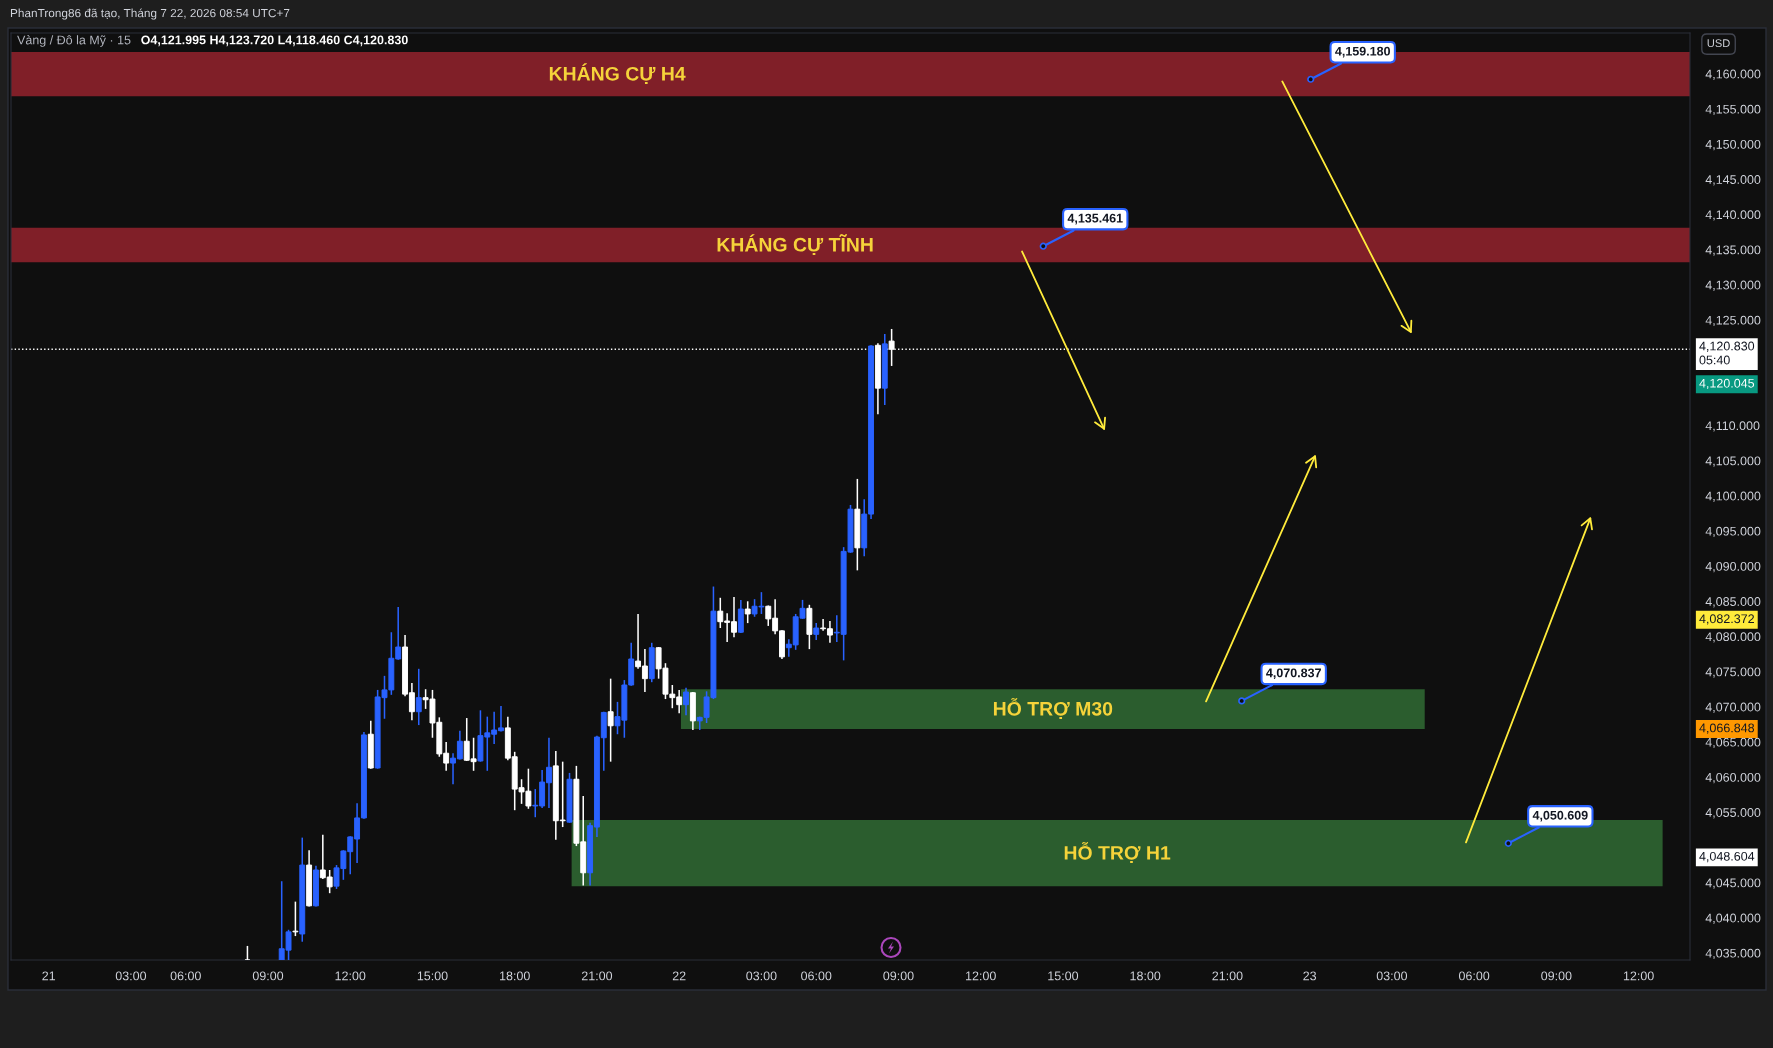 The height and width of the screenshot is (1048, 1773). What do you see at coordinates (795, 244) in the screenshot?
I see `band-label: KHÁNG CỰ TĨNH` at bounding box center [795, 244].